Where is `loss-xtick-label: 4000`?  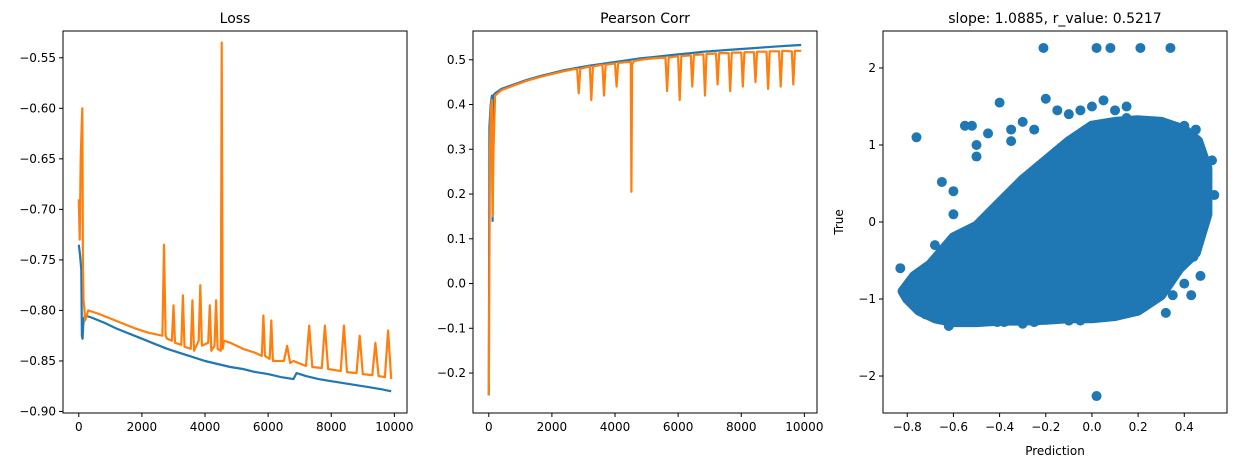 loss-xtick-label: 4000 is located at coordinates (205, 427).